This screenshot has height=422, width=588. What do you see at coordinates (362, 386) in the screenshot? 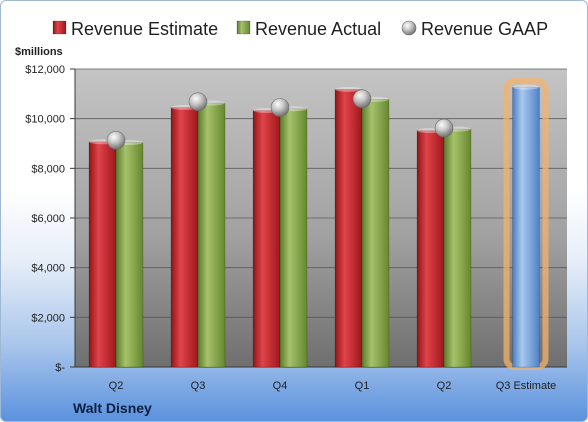
I see `x-tick-label: Q1` at bounding box center [362, 386].